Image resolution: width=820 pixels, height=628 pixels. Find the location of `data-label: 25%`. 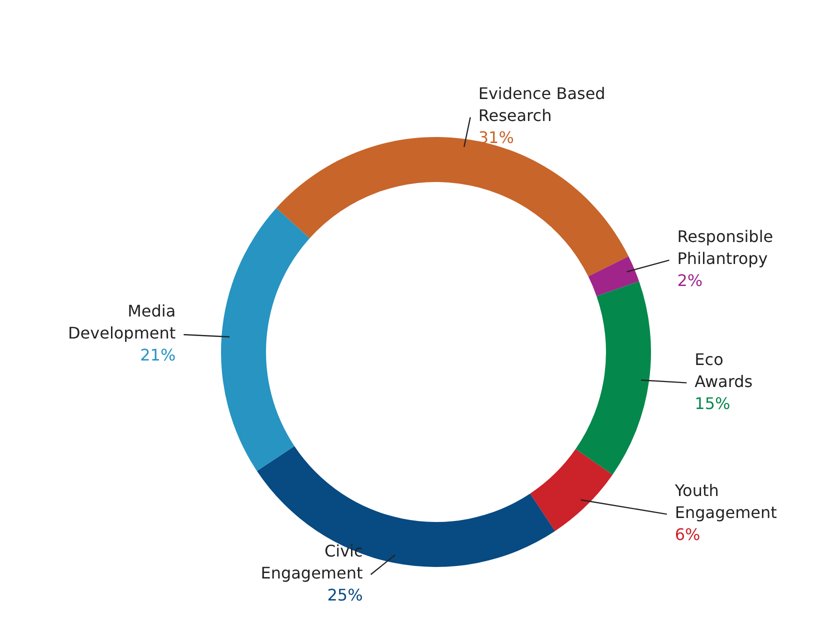

data-label: 25% is located at coordinates (345, 595).